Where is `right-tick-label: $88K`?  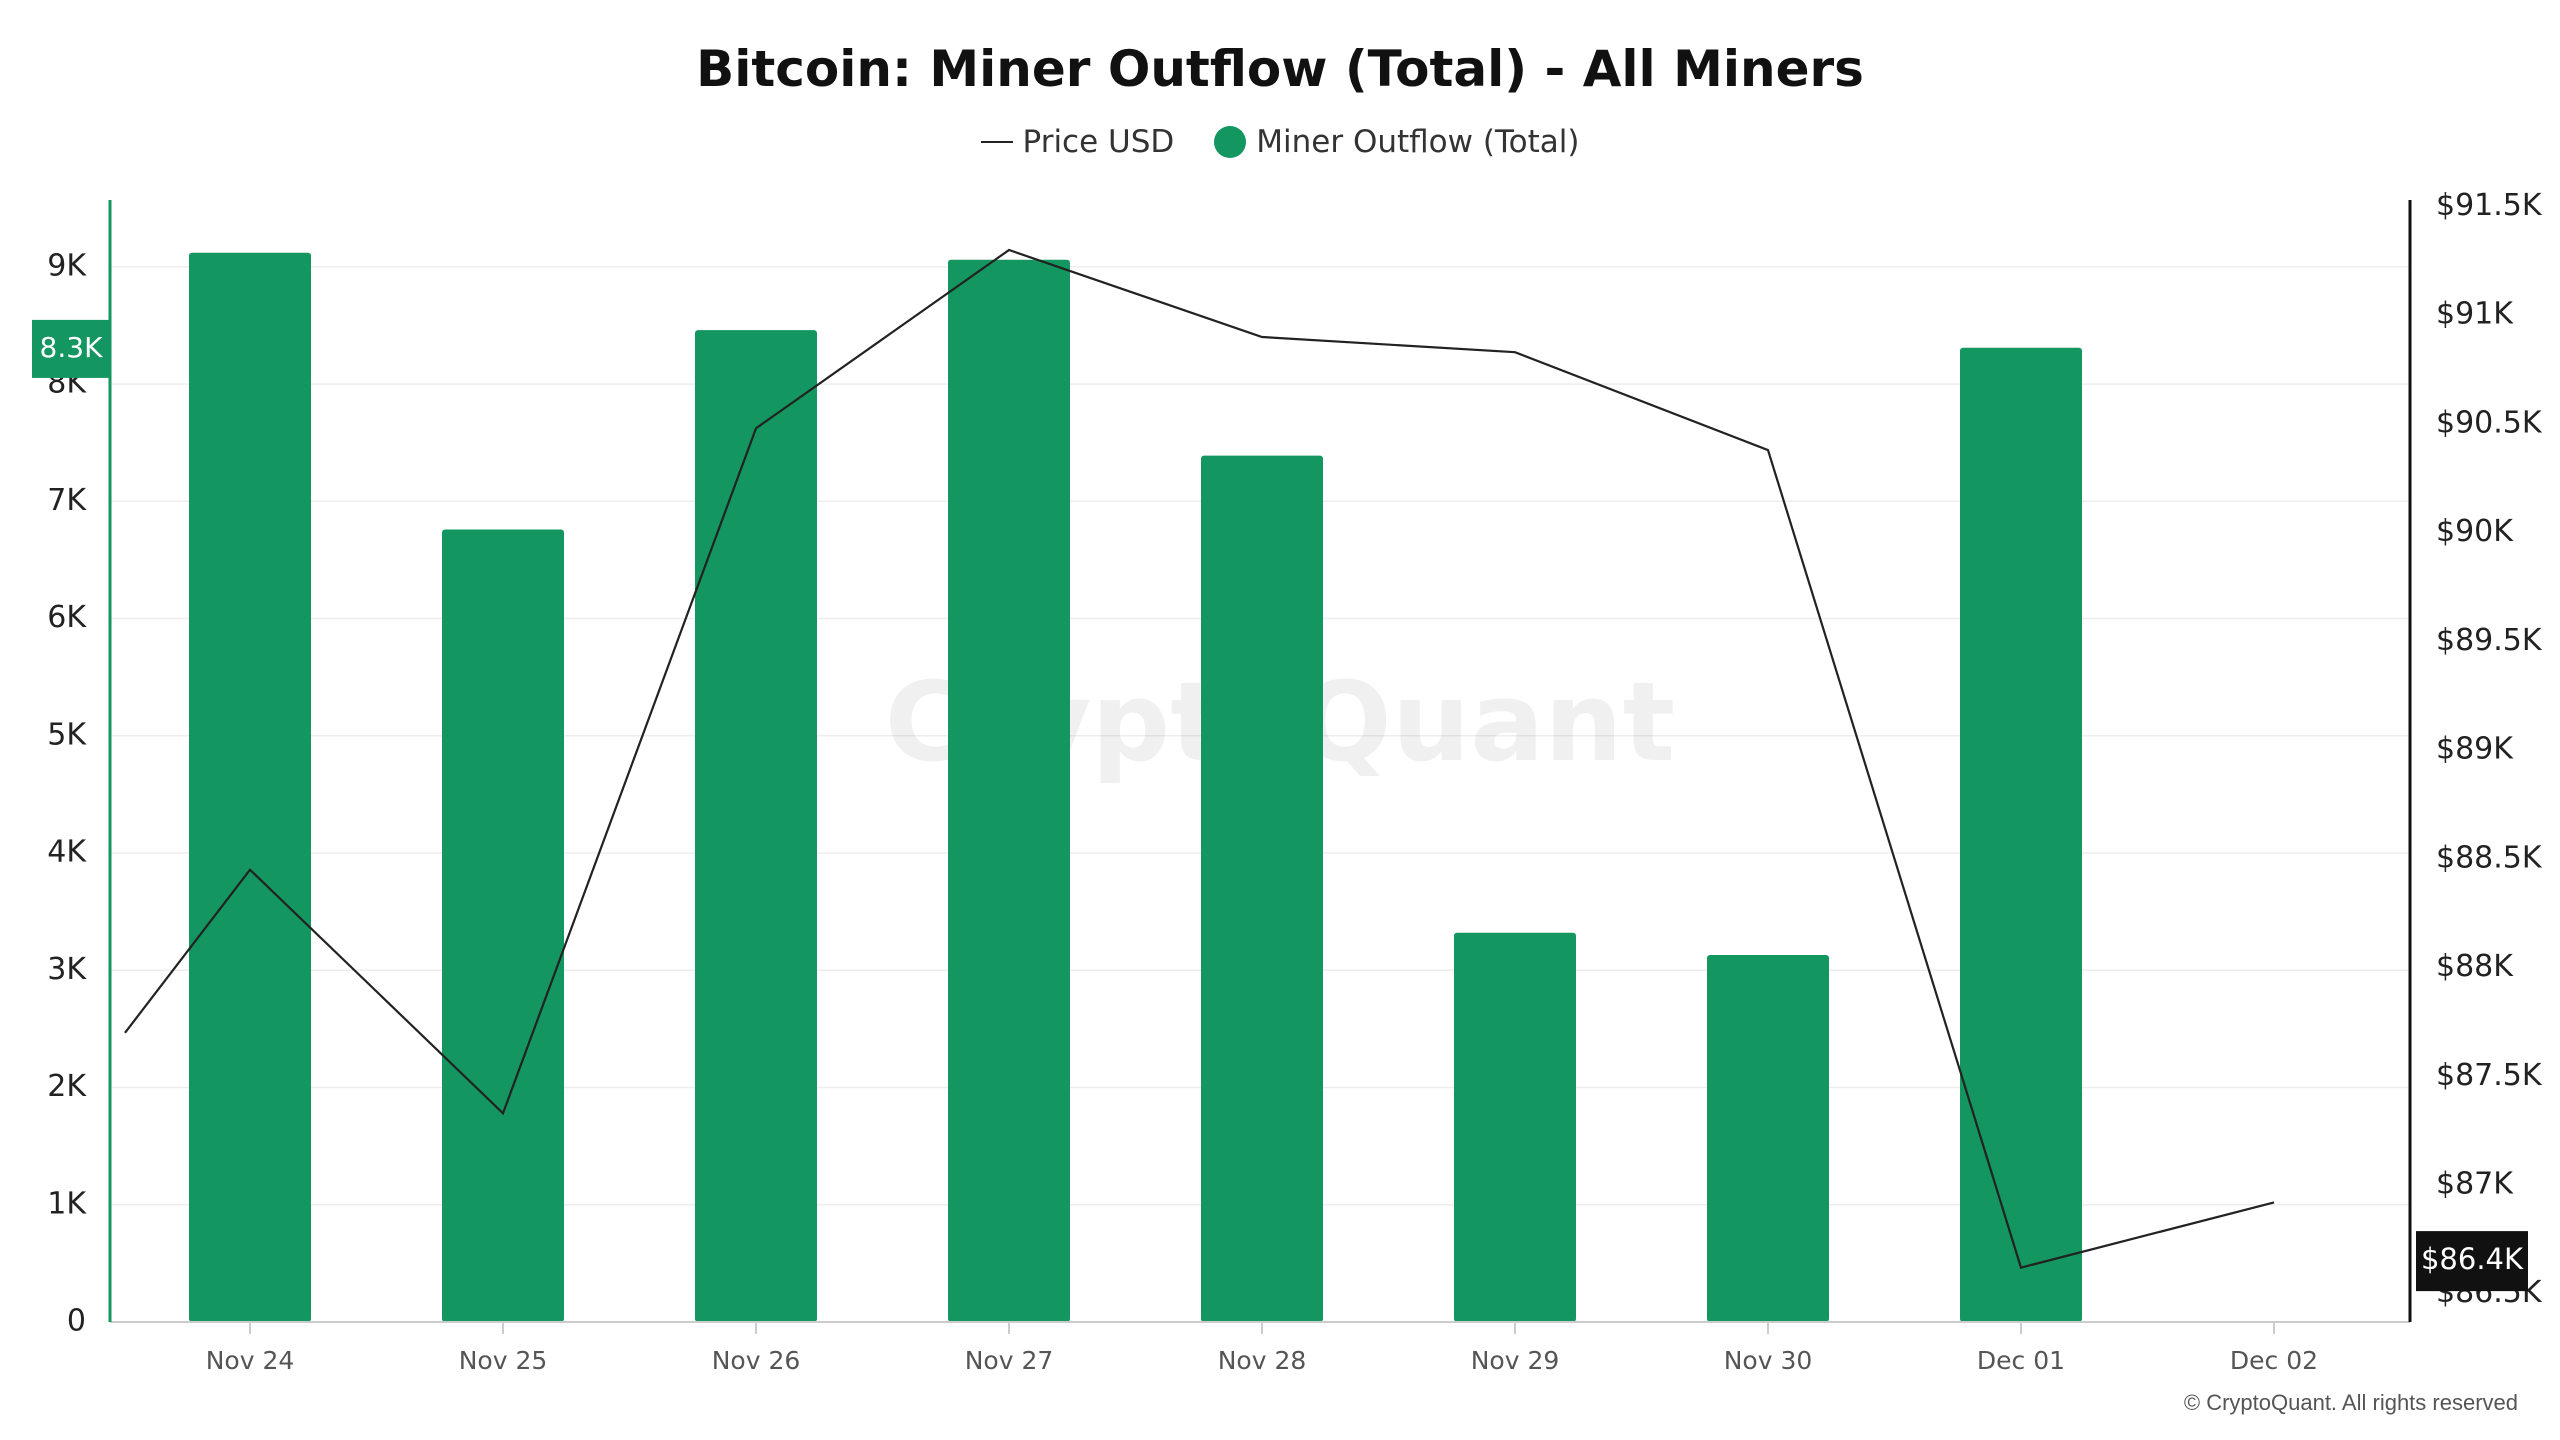
right-tick-label: $88K is located at coordinates (2475, 966).